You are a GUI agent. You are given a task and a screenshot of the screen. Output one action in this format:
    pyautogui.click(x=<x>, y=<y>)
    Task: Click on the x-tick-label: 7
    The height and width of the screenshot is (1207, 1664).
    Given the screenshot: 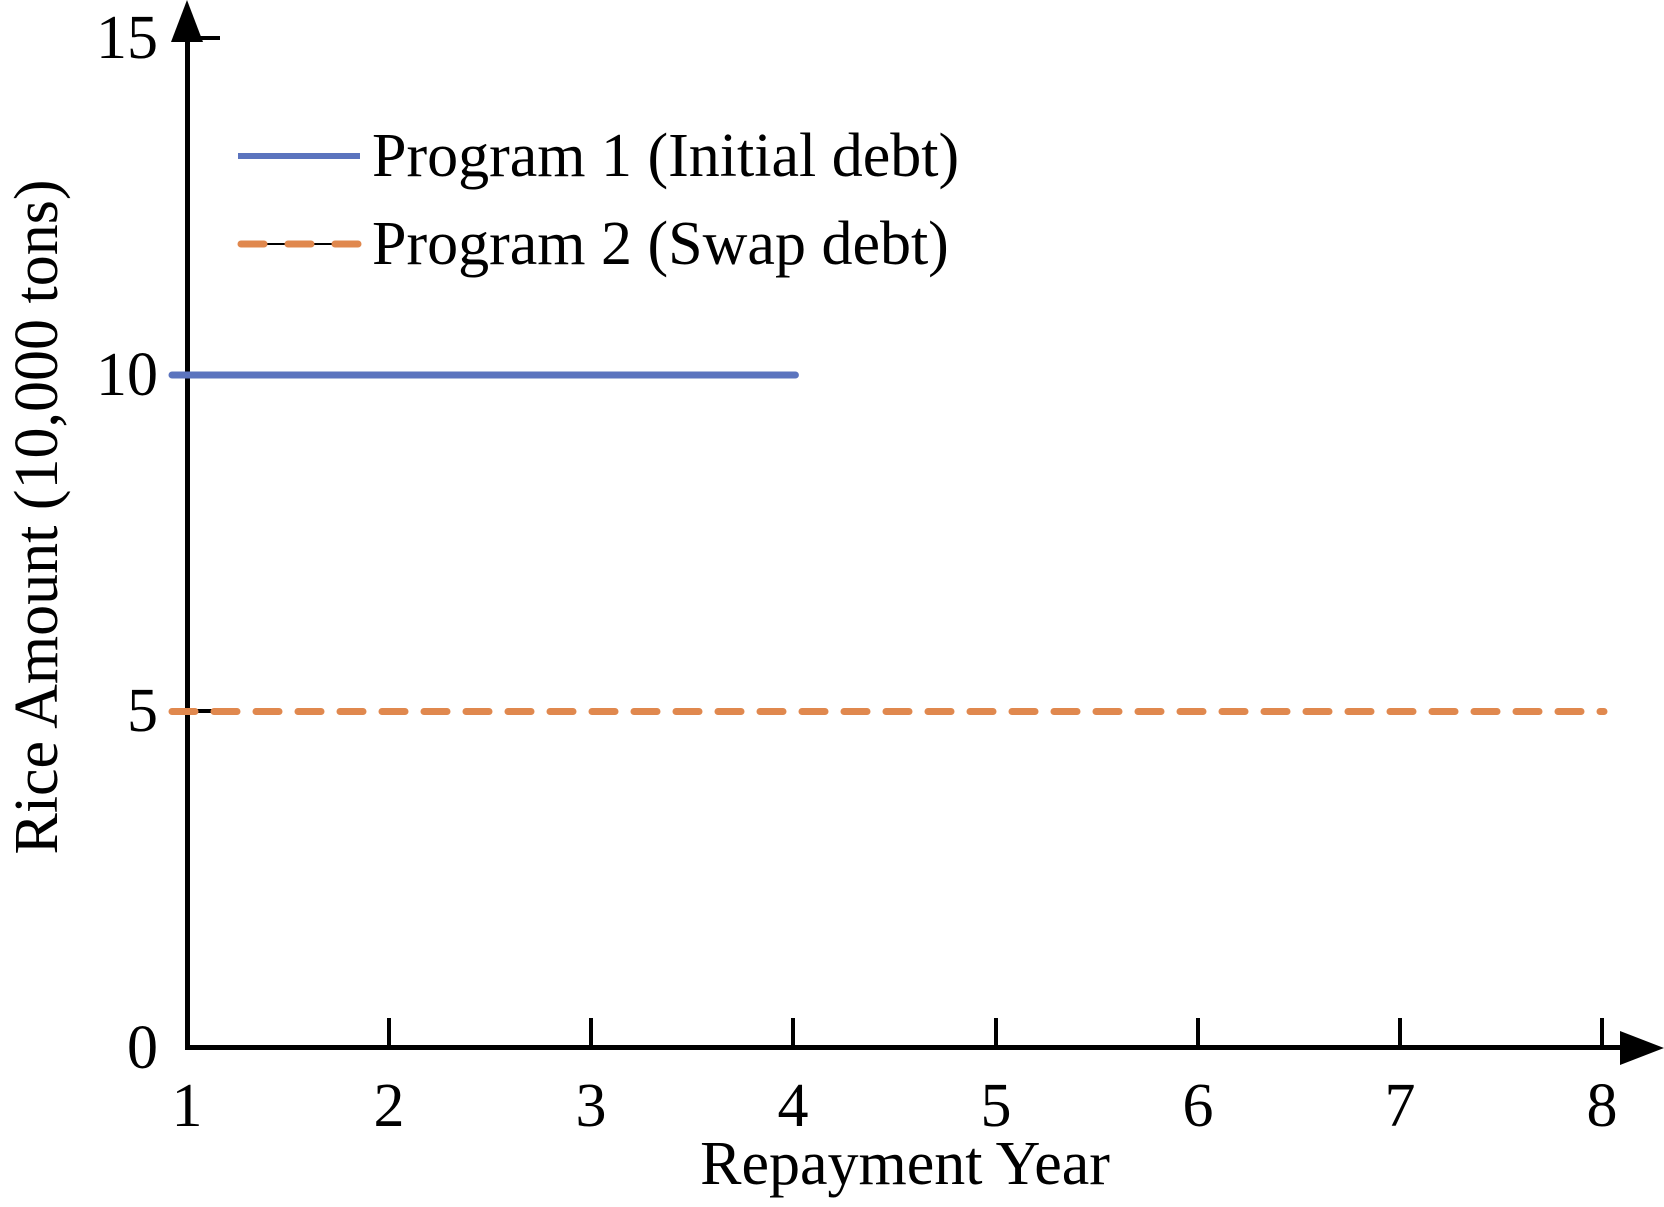 What is the action you would take?
    pyautogui.click(x=1400, y=1106)
    